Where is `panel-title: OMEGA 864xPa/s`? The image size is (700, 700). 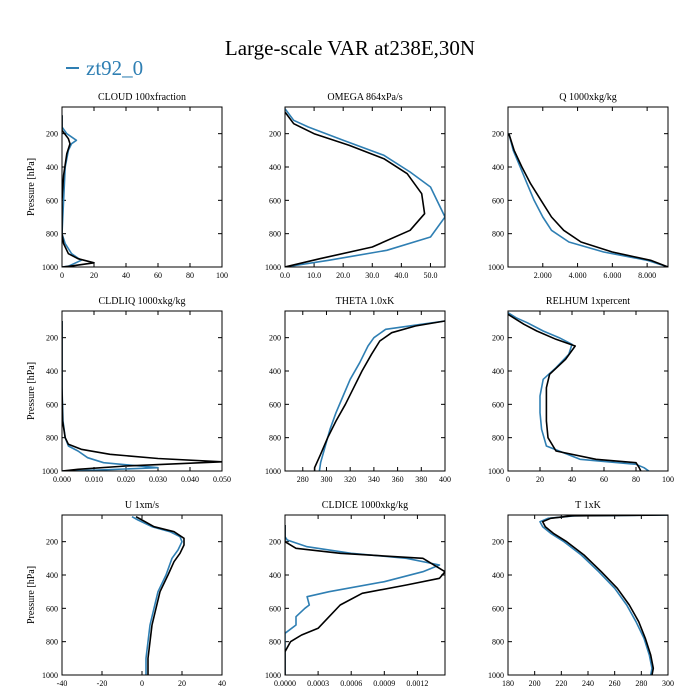
panel-title: OMEGA 864xPa/s is located at coordinates (364, 97).